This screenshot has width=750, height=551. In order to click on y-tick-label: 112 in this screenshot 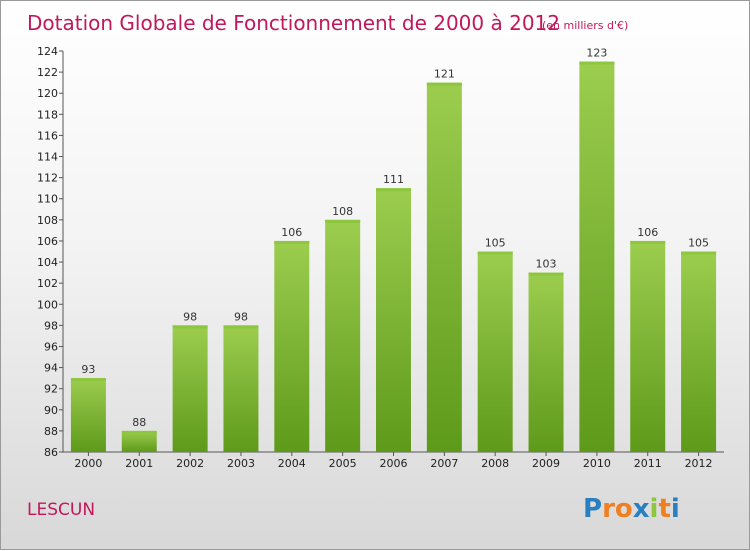, I will do `click(47, 178)`.